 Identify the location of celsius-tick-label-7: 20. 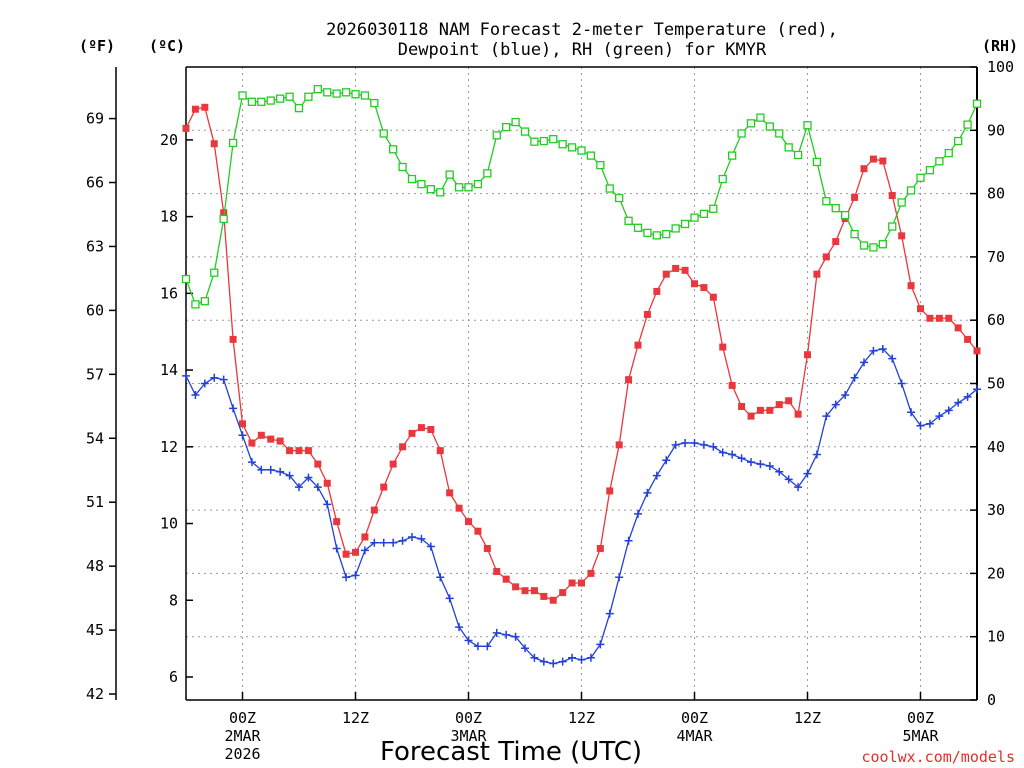
(169, 140).